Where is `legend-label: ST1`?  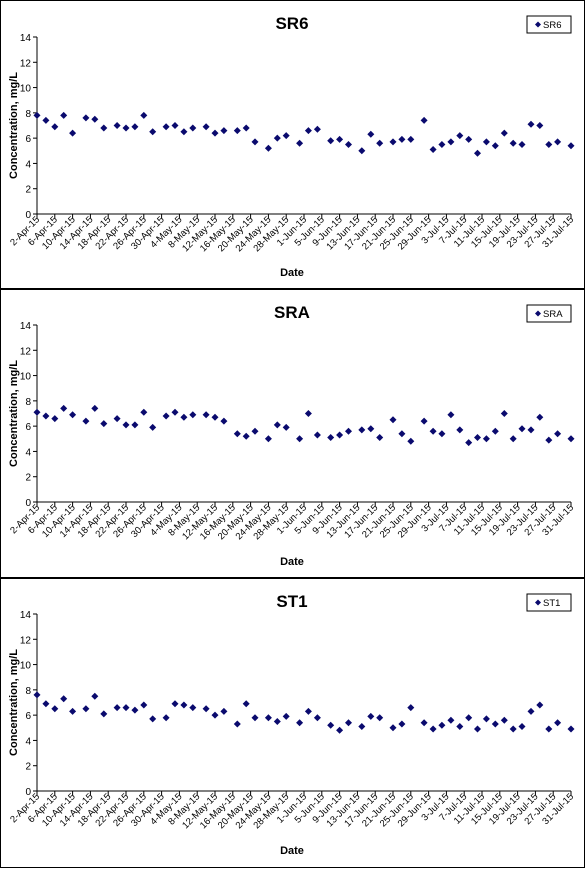
legend-label: ST1 is located at coordinates (551, 603).